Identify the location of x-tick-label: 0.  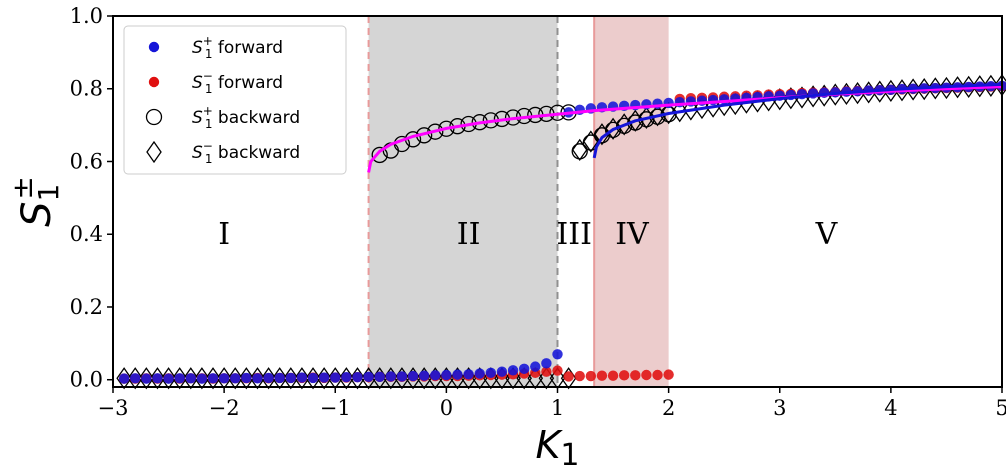
(446, 408).